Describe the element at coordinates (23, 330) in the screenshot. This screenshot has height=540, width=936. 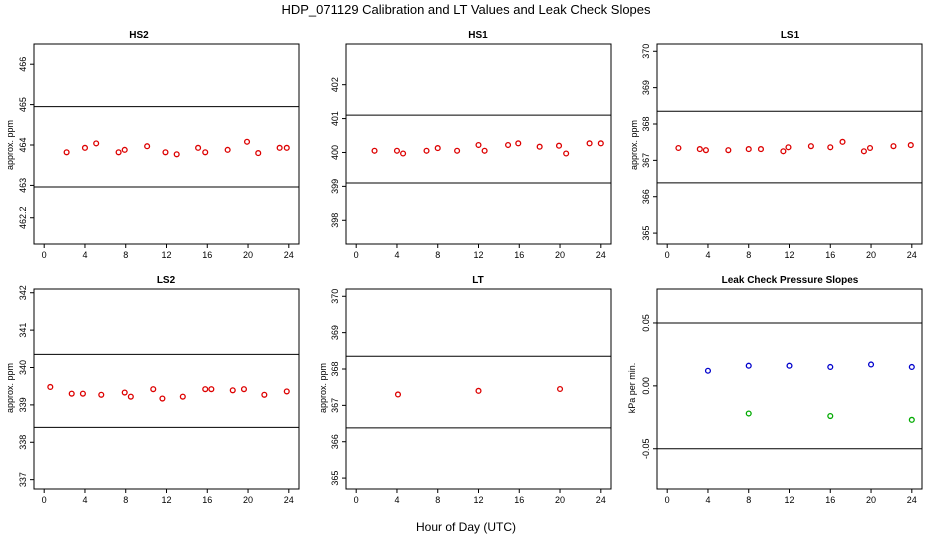
I see `y-tick-label: 341` at that location.